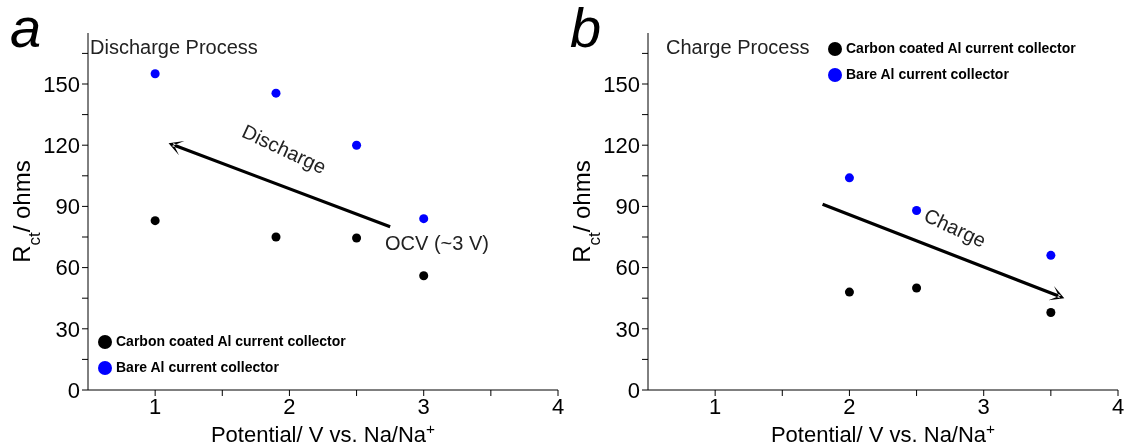 The image size is (1136, 448). I want to click on annotation: Discharge Process, so click(174, 47).